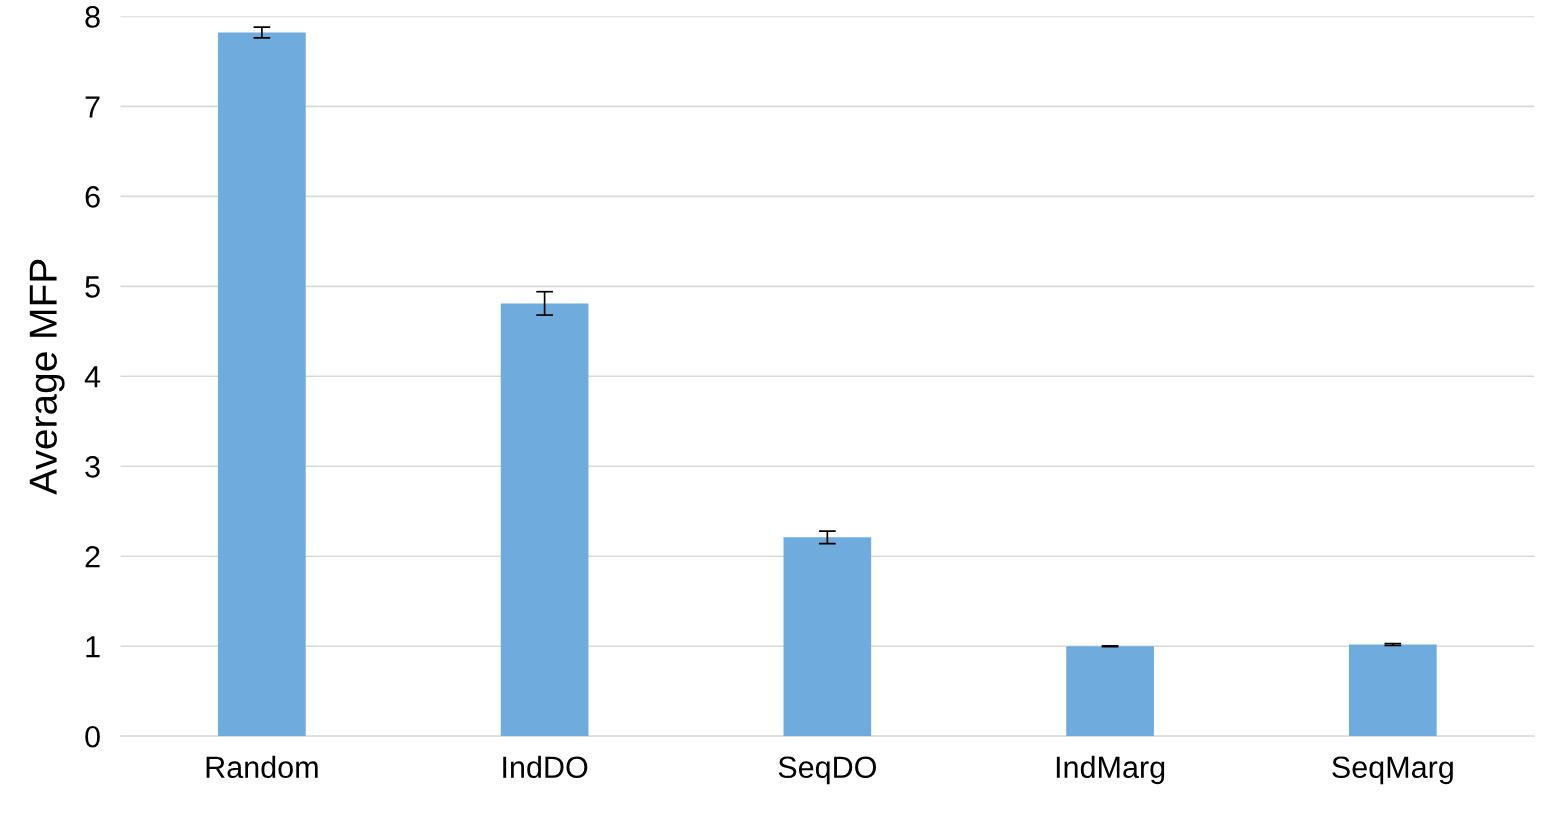 The width and height of the screenshot is (1545, 818). What do you see at coordinates (93, 647) in the screenshot?
I see `y-tick-label: 1` at bounding box center [93, 647].